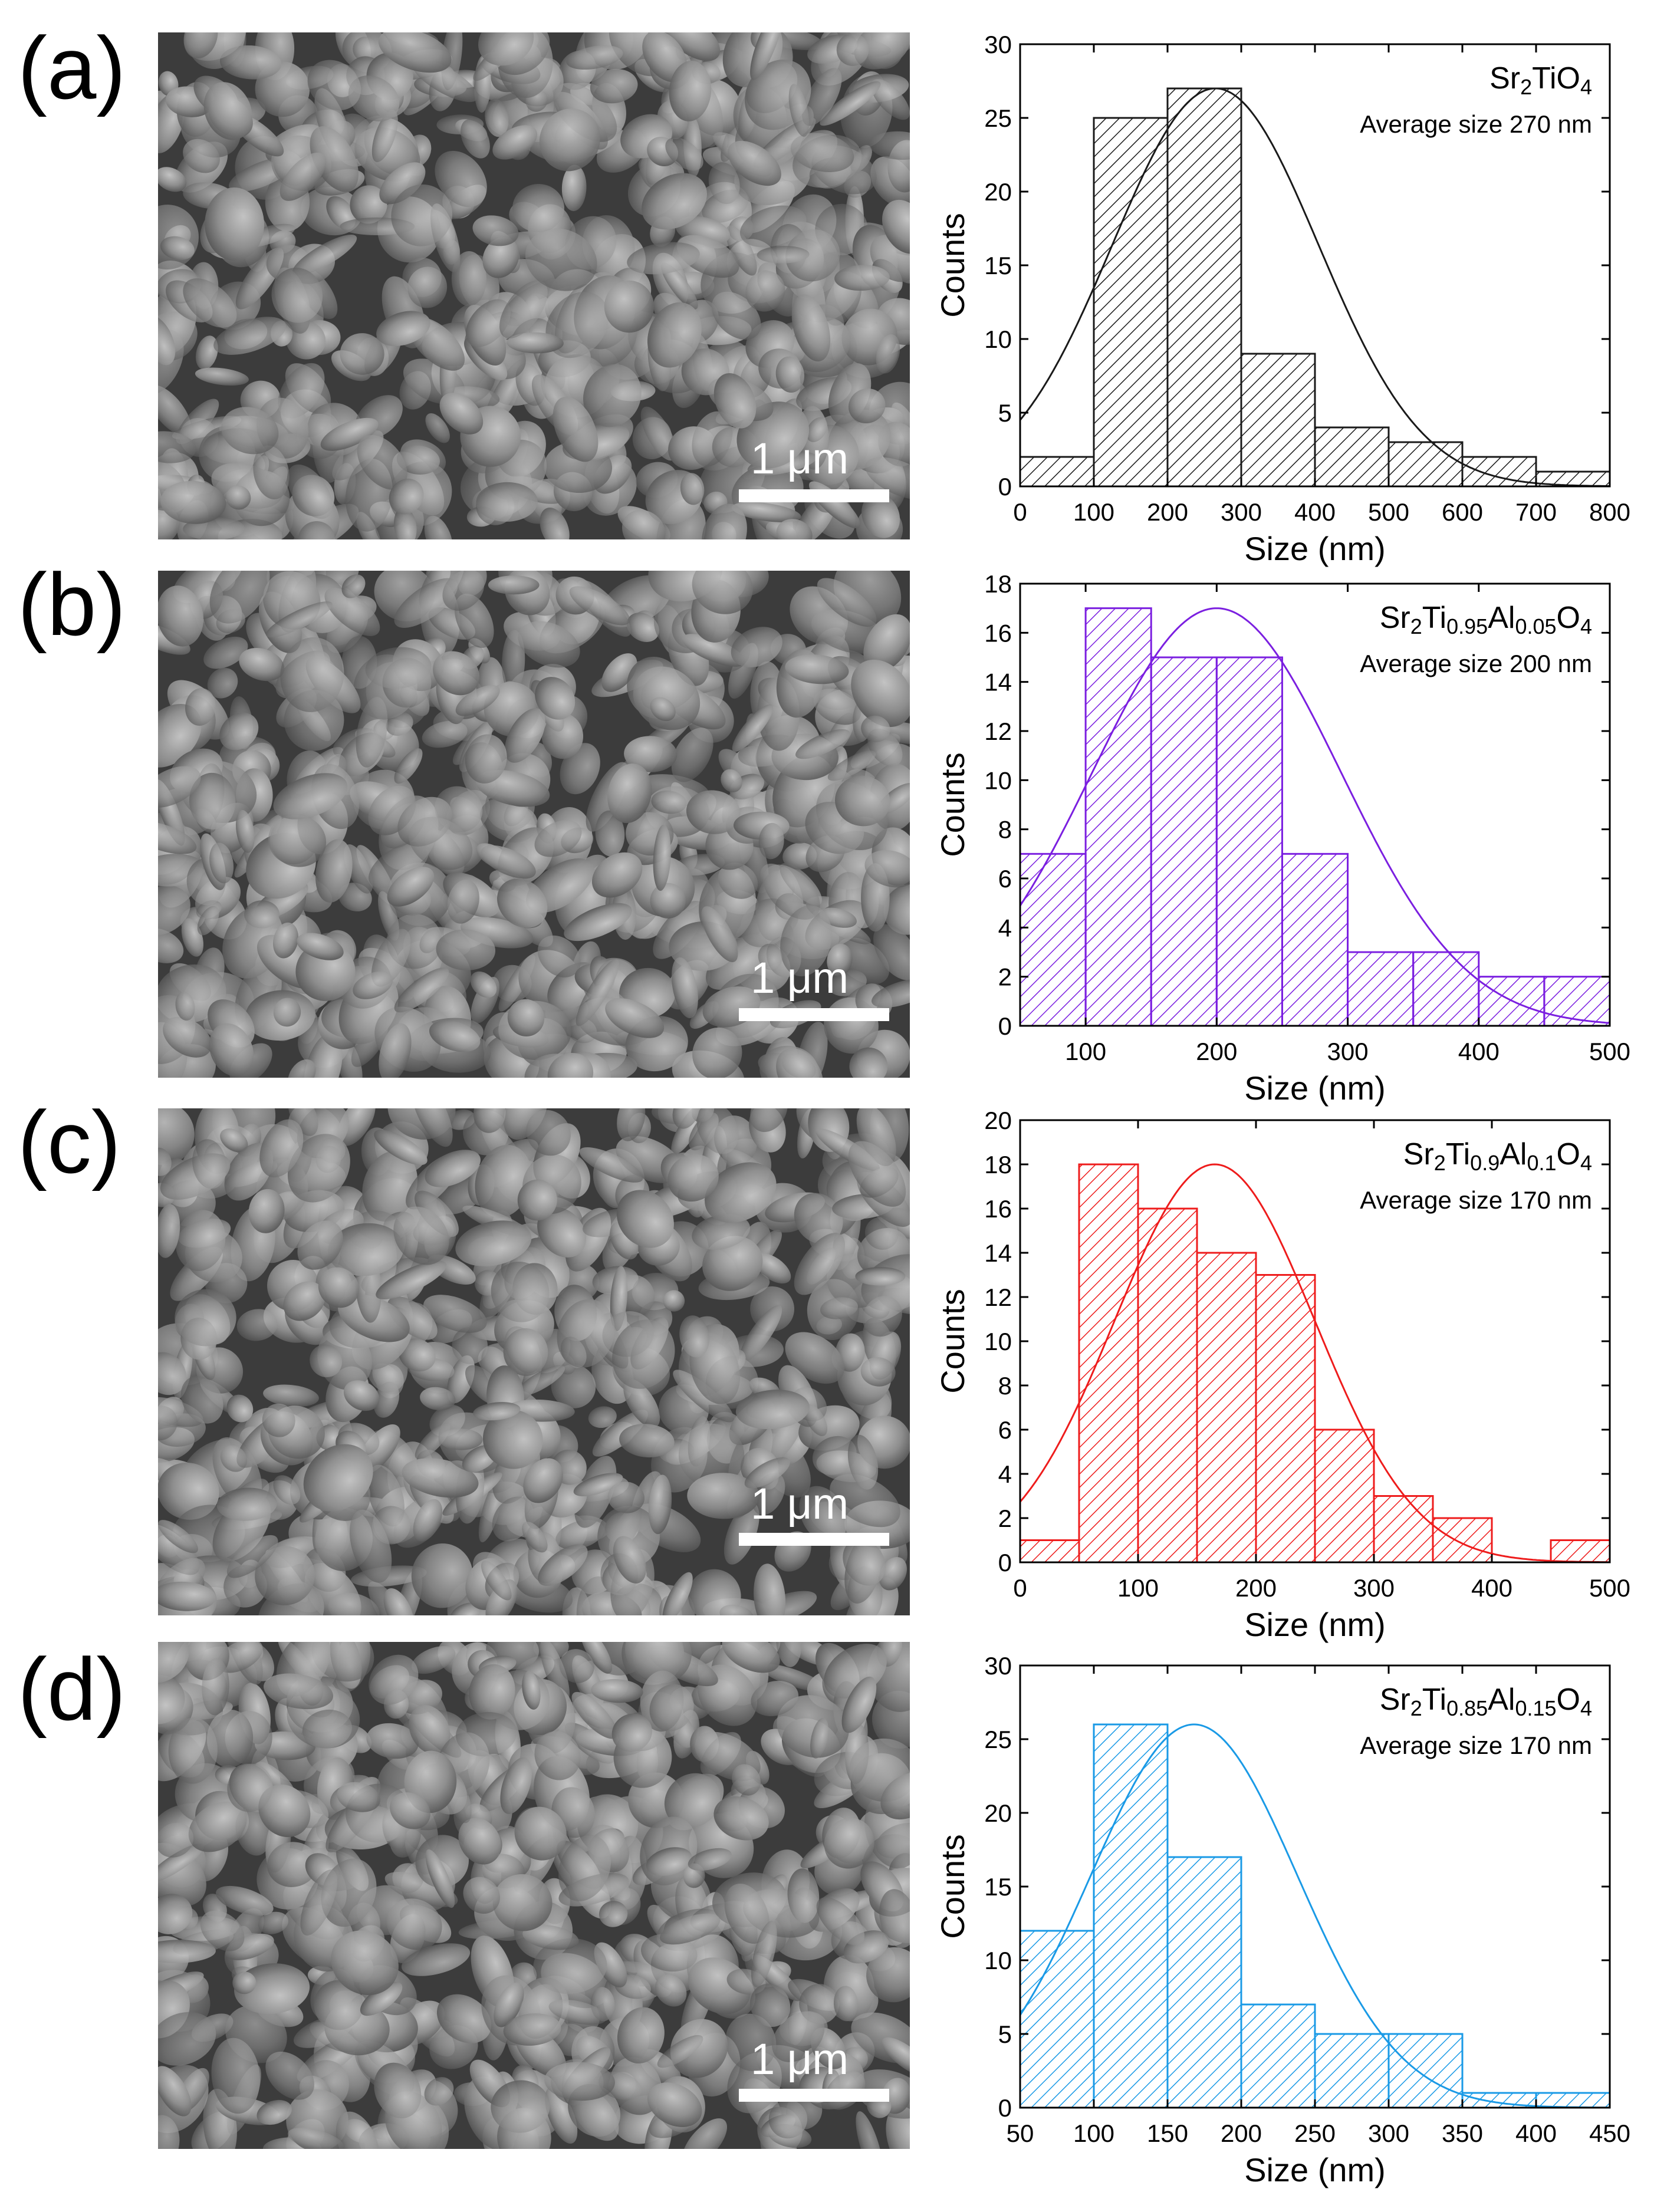 The height and width of the screenshot is (2212, 1654). What do you see at coordinates (1462, 2133) in the screenshot?
I see `x-tick-label: 350` at bounding box center [1462, 2133].